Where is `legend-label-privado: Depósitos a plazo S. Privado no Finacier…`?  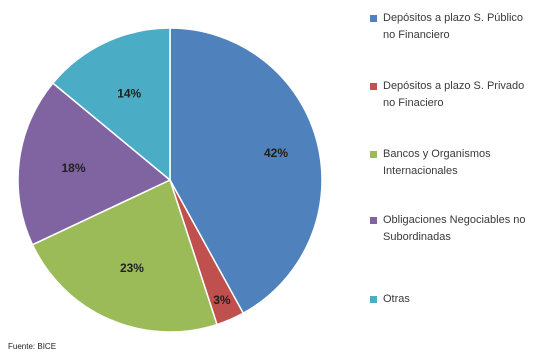 legend-label-privado: Depósitos a plazo S. Privado no Finacier… is located at coordinates (454, 94).